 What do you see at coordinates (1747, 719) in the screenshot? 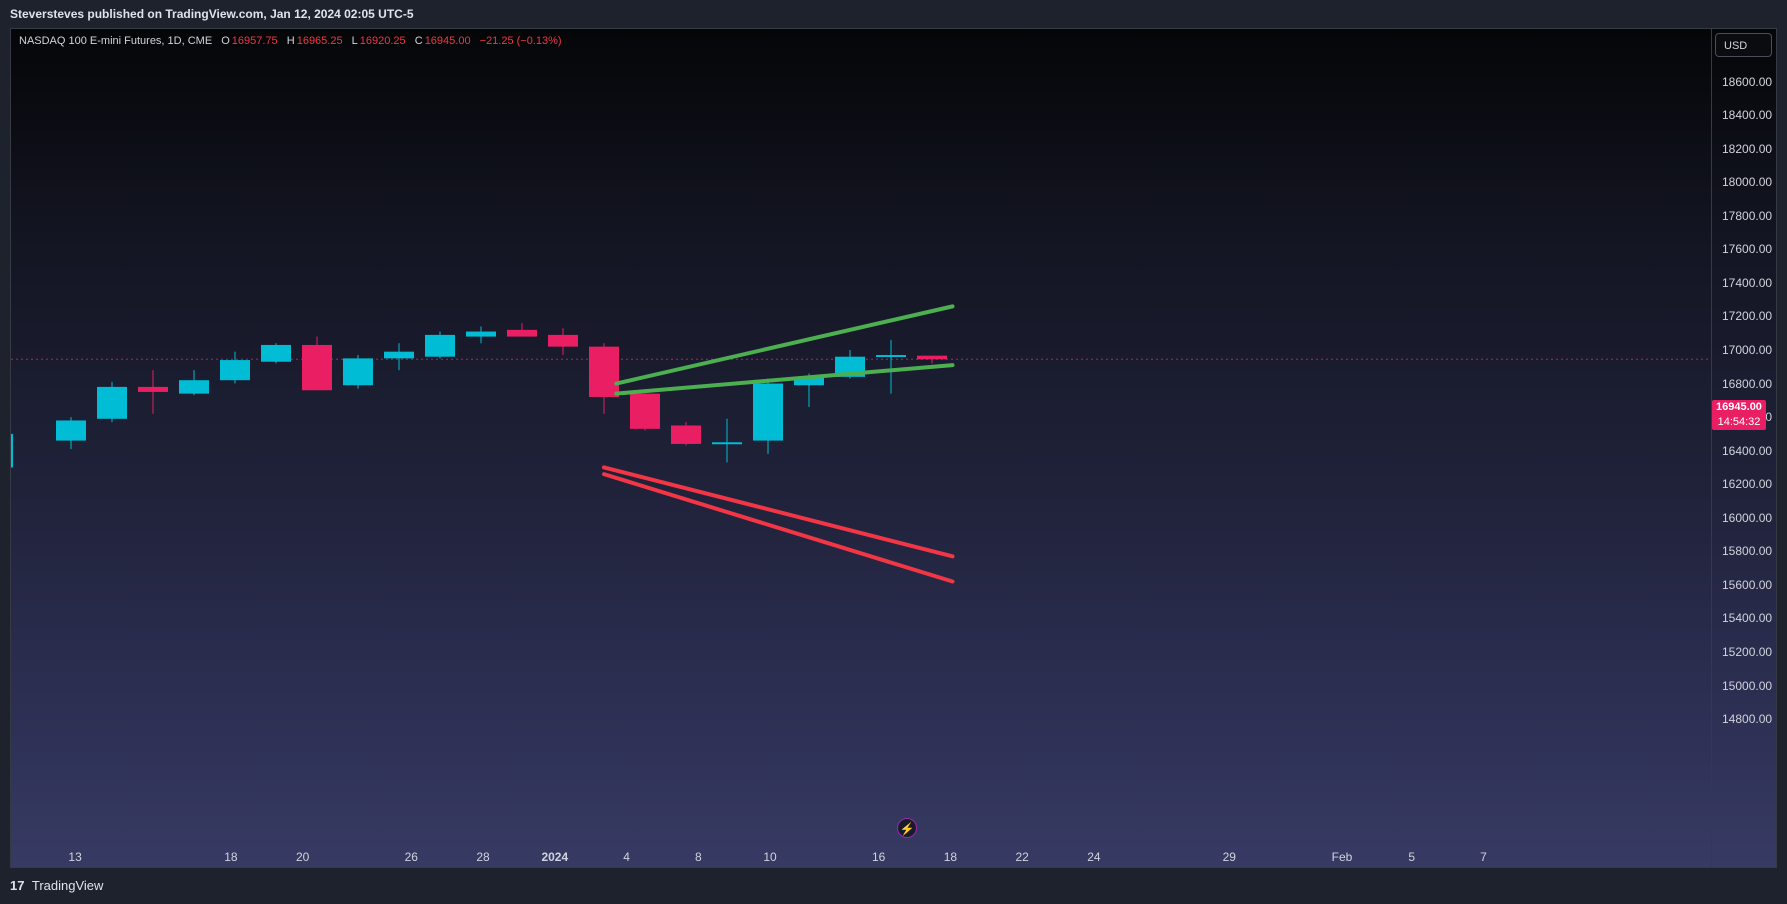
I see `price-tick-label: 14800.00` at bounding box center [1747, 719].